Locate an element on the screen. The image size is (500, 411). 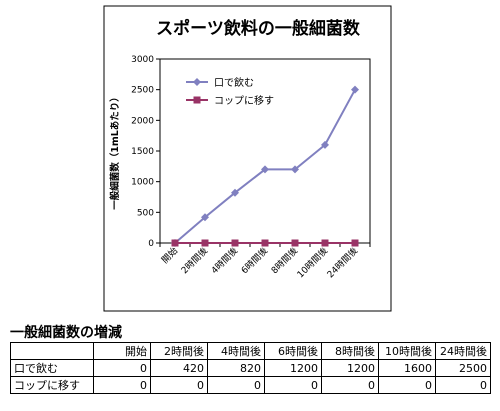
y-tick-label: 0 is located at coordinates (151, 244).